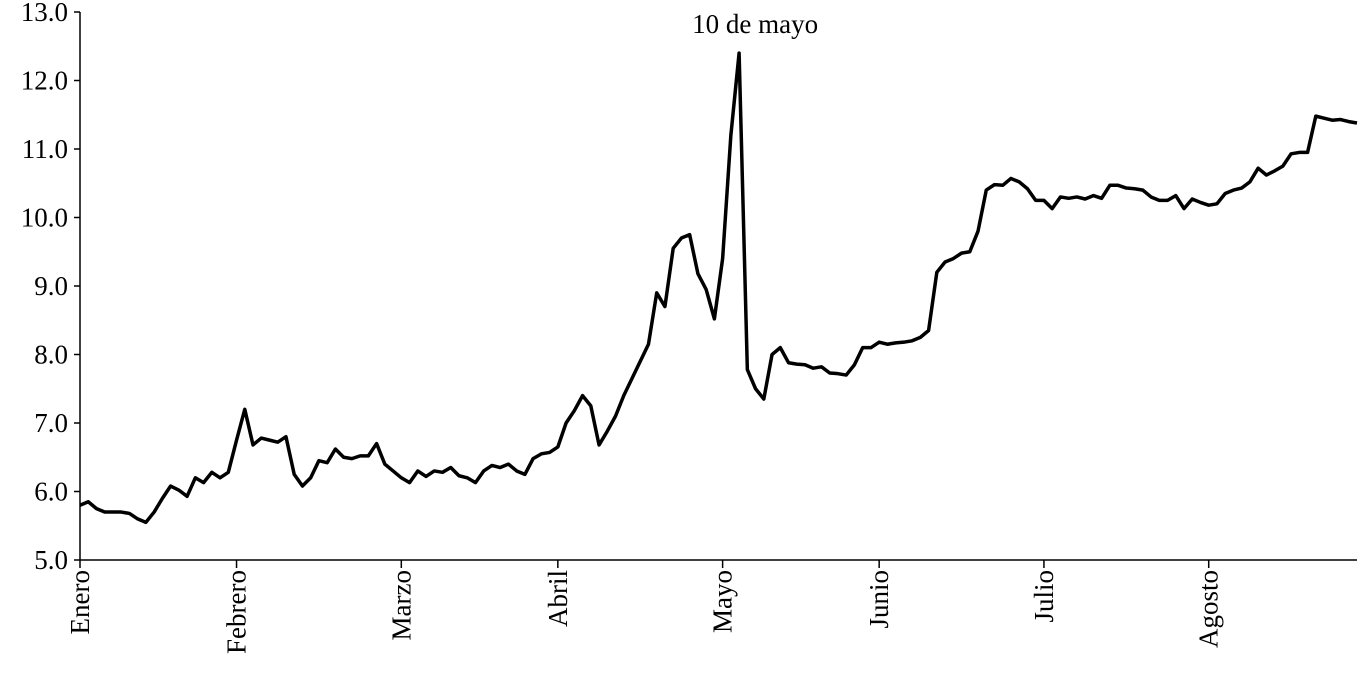 The image size is (1360, 685). I want to click on x-tick-label: Febrero, so click(237, 612).